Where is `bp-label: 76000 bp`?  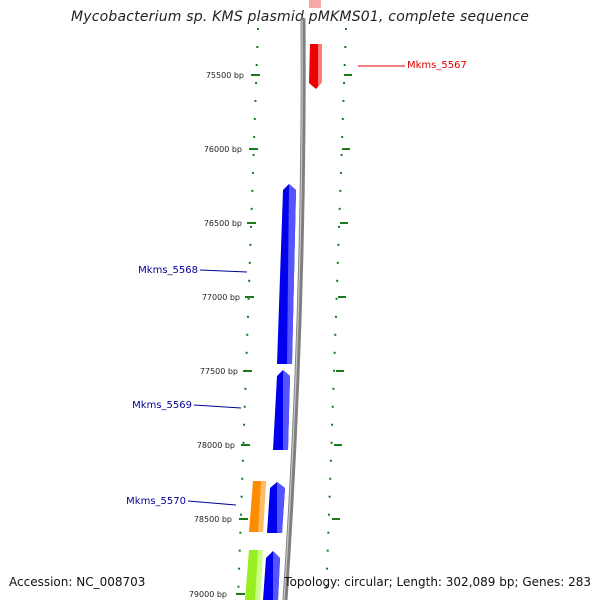
bp-label: 76000 bp is located at coordinates (223, 149).